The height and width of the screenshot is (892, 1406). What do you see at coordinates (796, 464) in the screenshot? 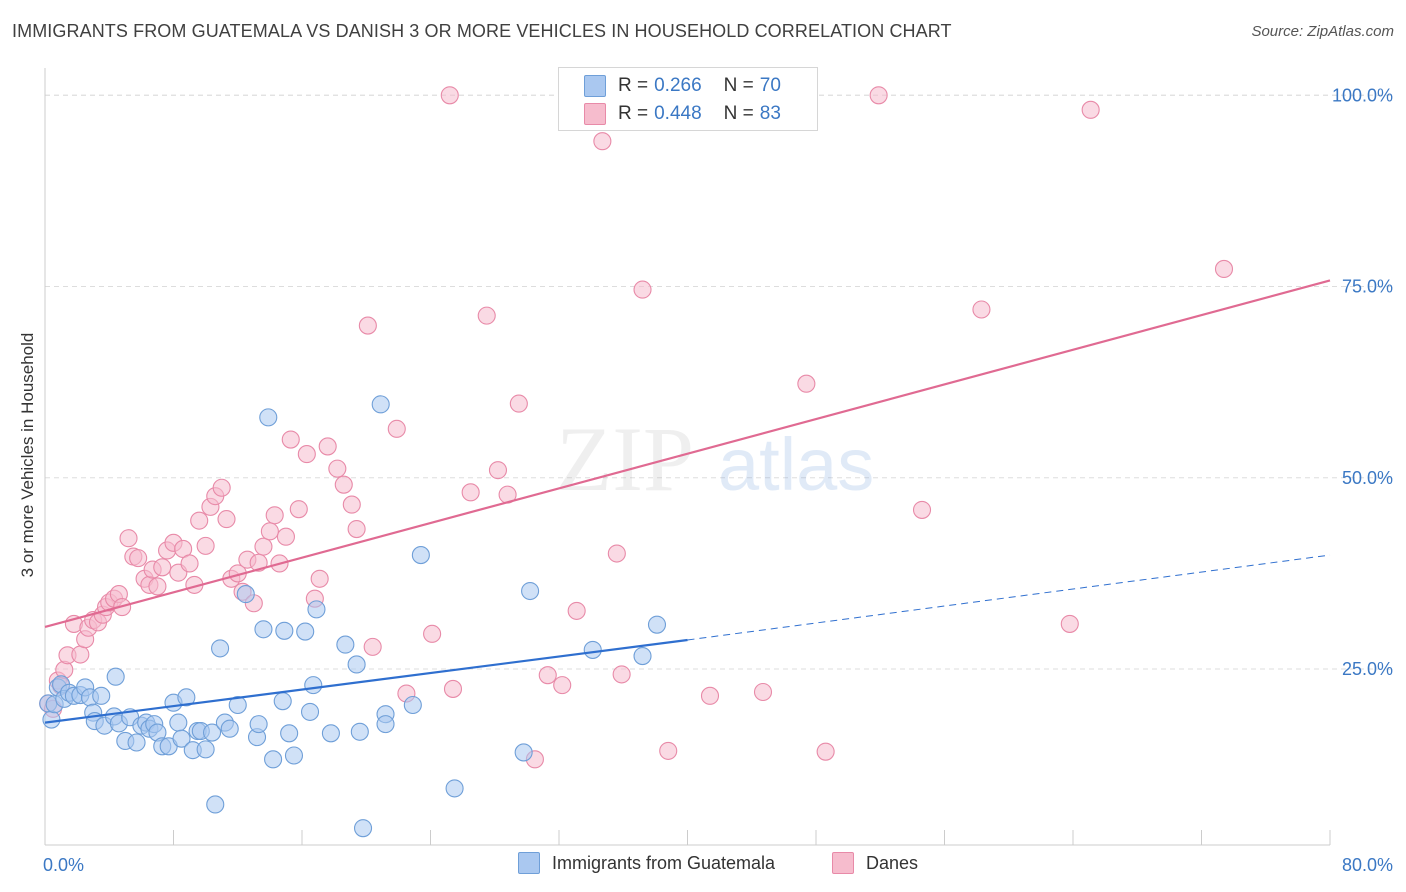
I see `watermark-atlas: atlas` at bounding box center [796, 464].